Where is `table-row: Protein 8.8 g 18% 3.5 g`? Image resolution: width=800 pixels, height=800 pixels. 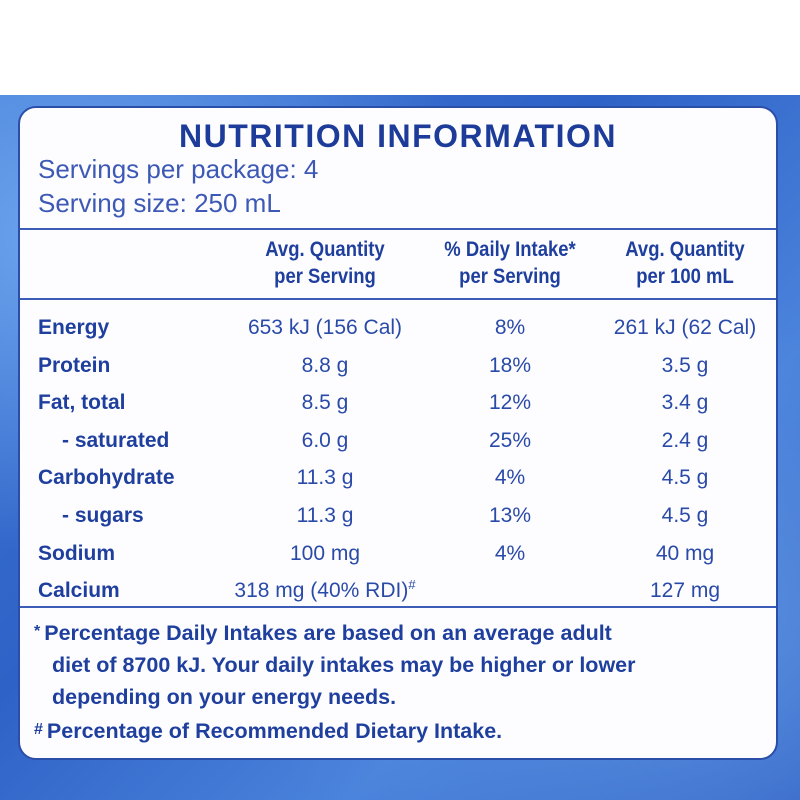
table-row: Protein 8.8 g 18% 3.5 g is located at coordinates (398, 369).